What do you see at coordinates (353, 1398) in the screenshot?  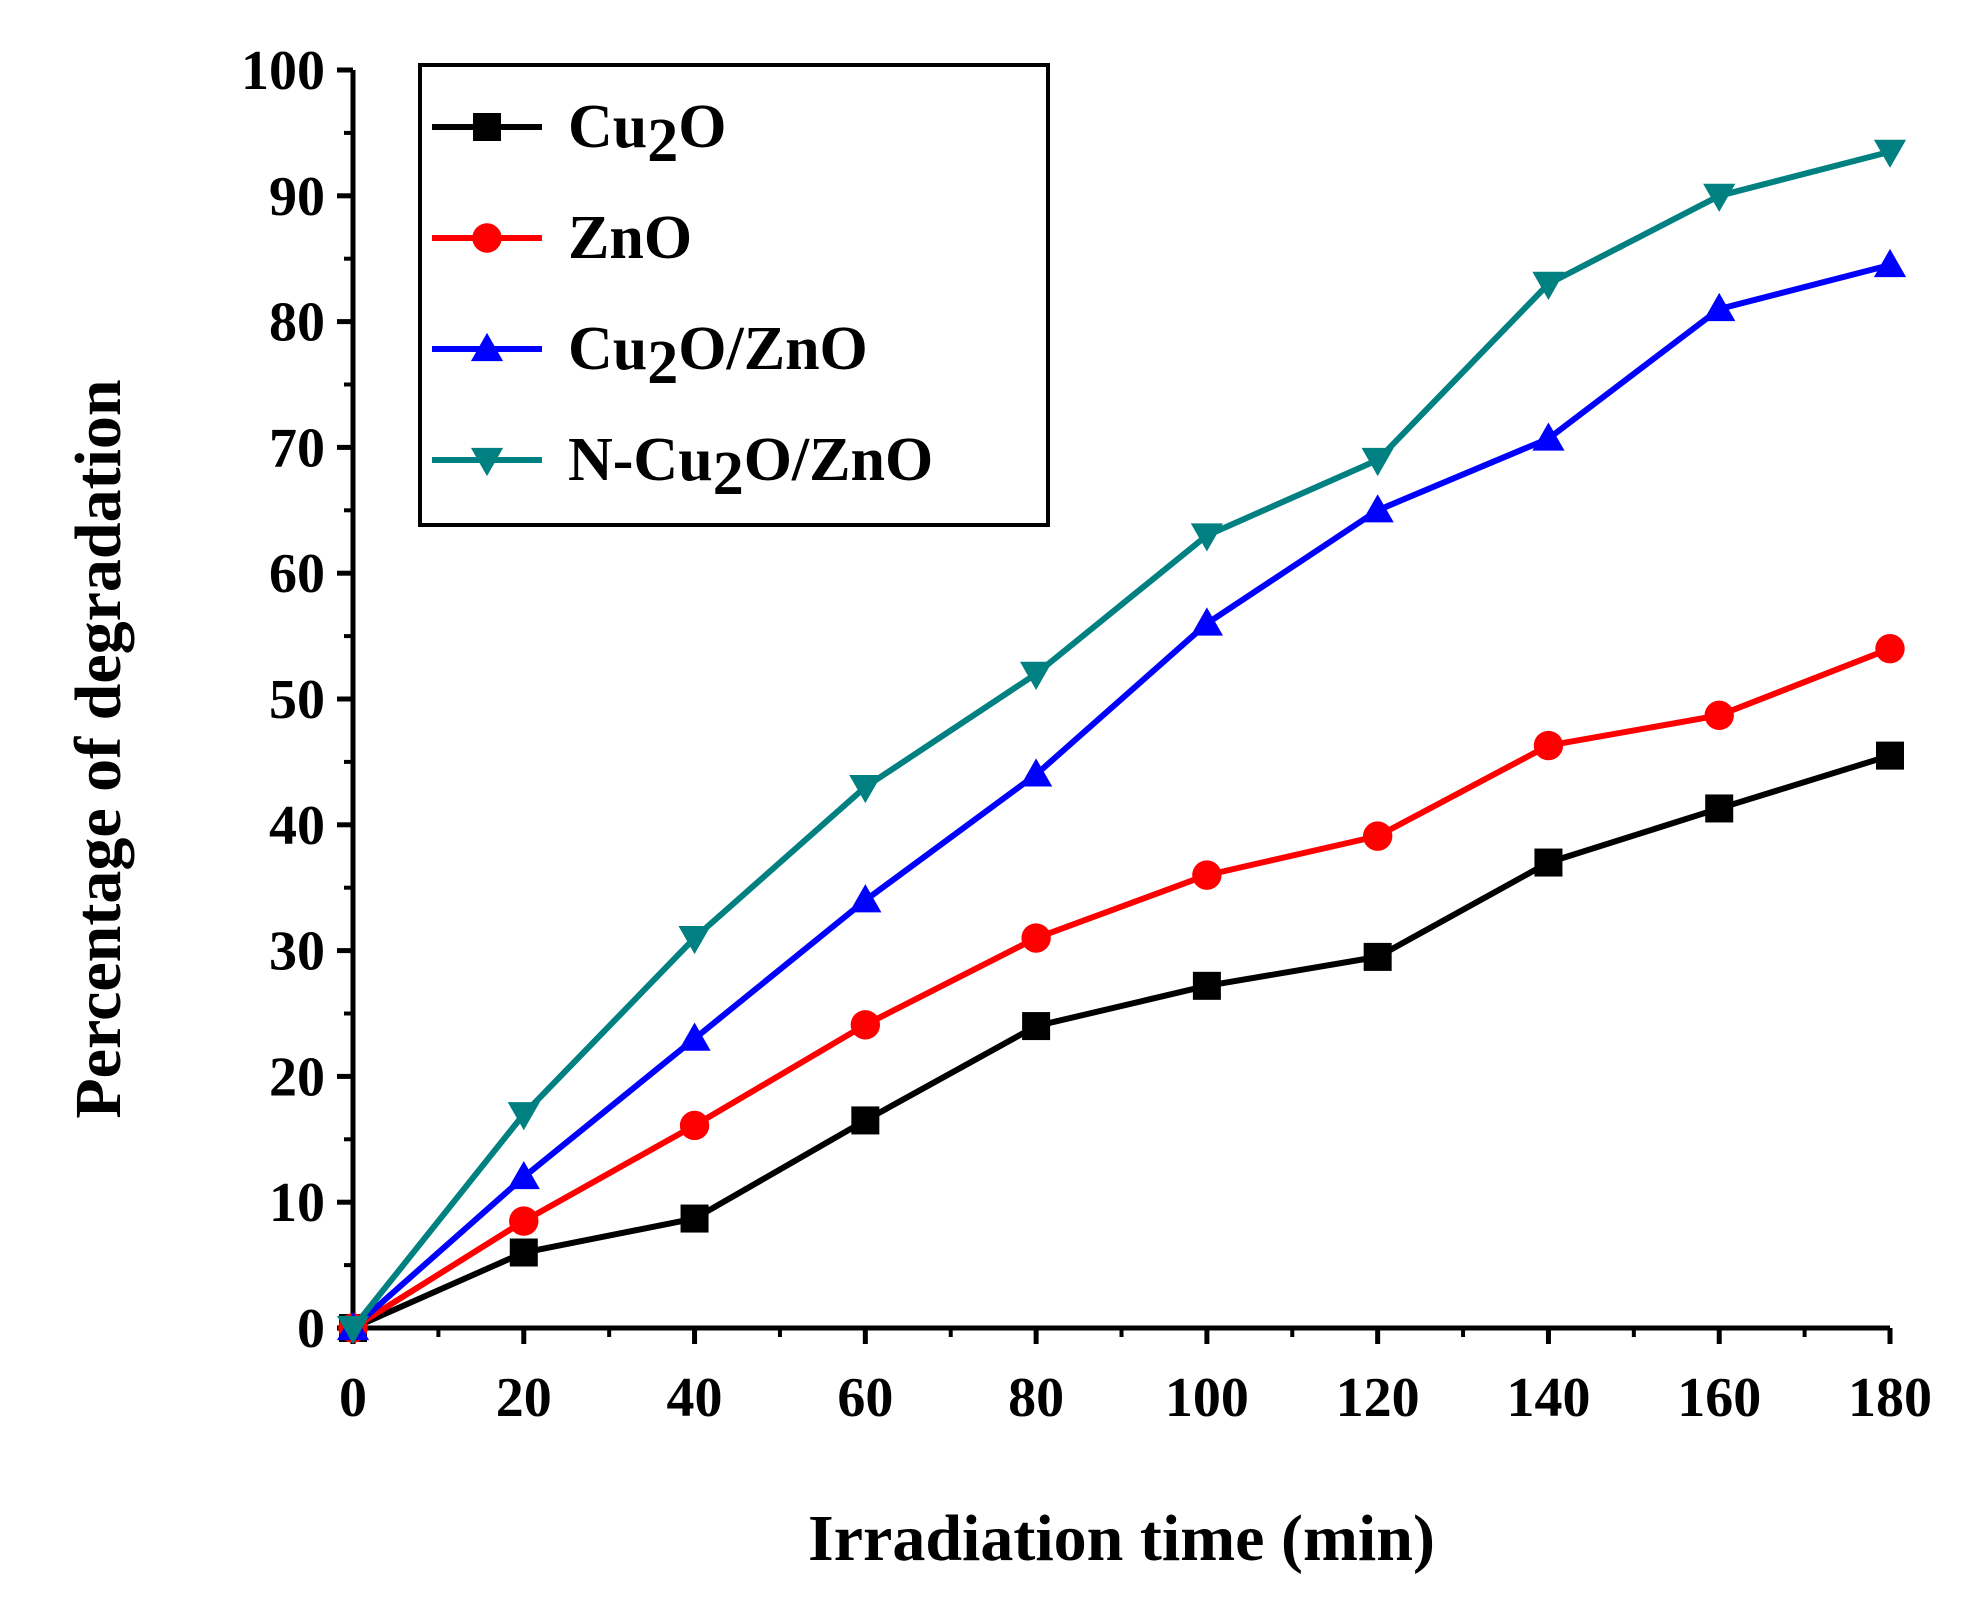 I see `x-tick-label: 0` at bounding box center [353, 1398].